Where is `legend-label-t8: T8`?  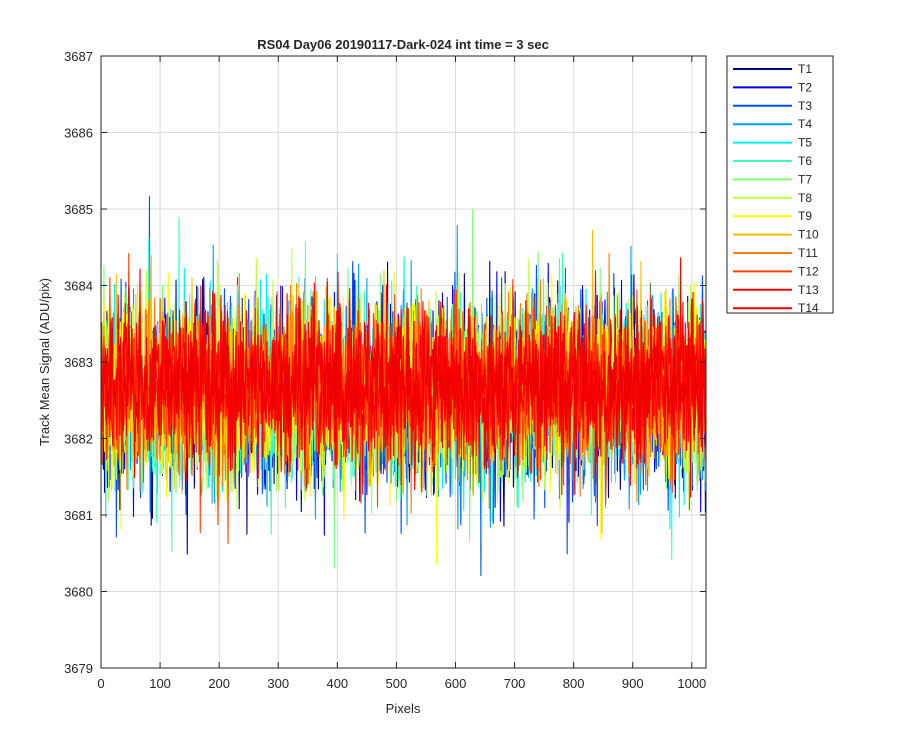
legend-label-t8: T8 is located at coordinates (805, 198).